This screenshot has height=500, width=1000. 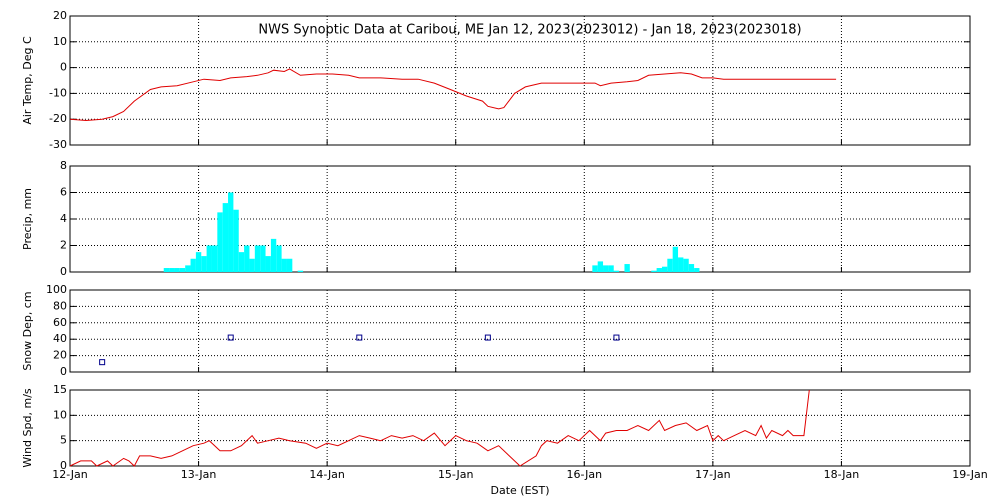 I want to click on y-axis-label: Wind Spd, m/s, so click(x=27, y=428).